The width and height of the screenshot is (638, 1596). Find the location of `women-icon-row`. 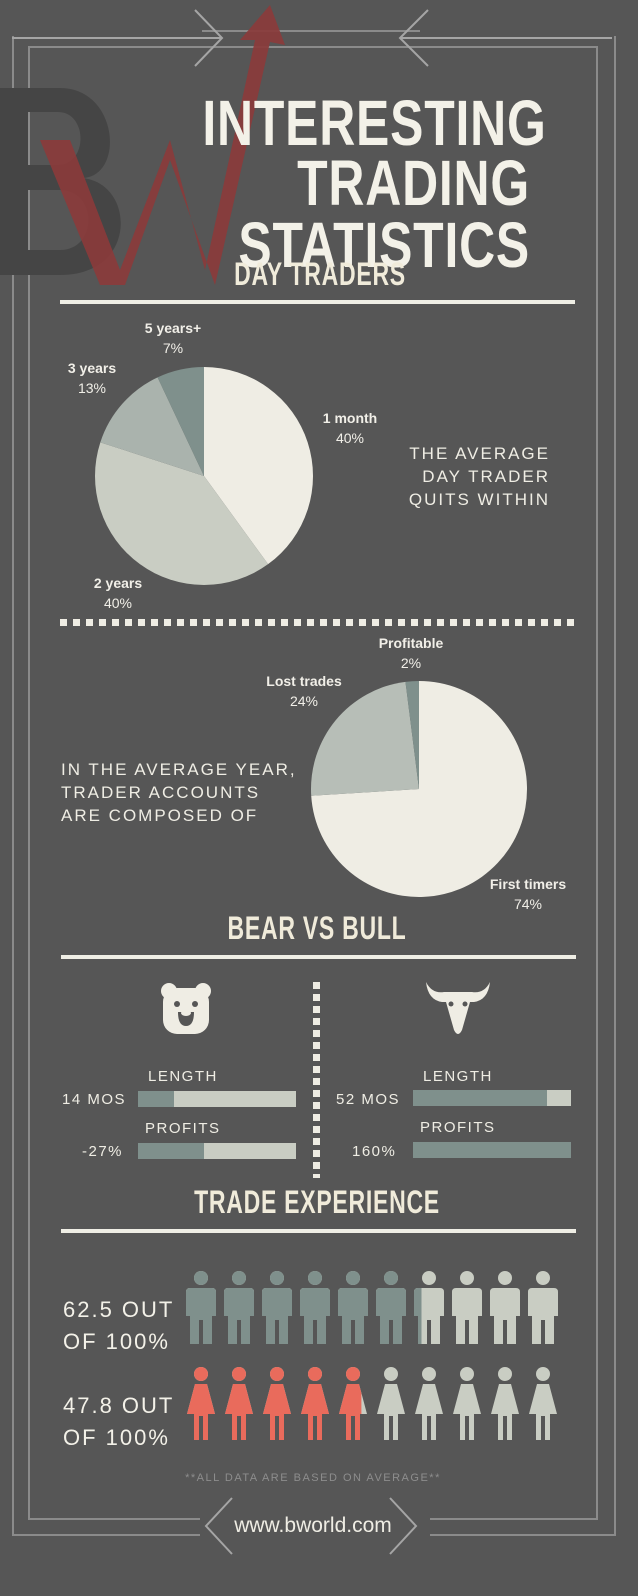

women-icon-row is located at coordinates (372, 1403).